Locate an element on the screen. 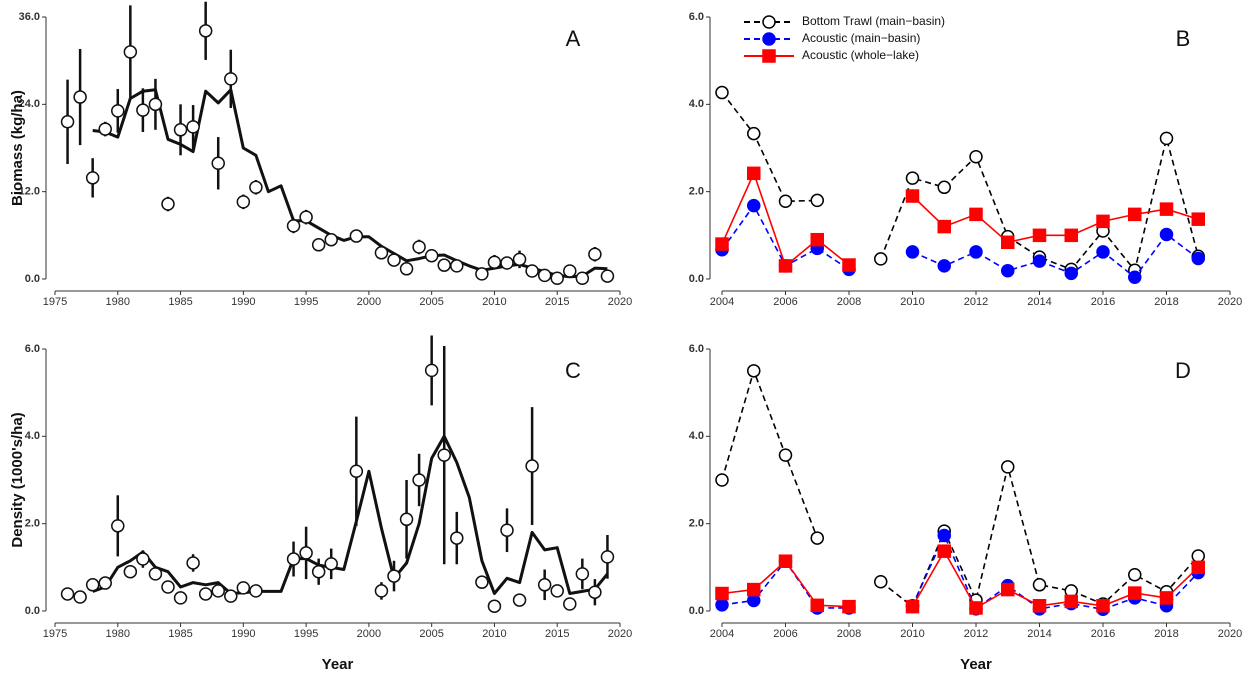 Image resolution: width=1253 pixels, height=677 pixels. x-tick-label: 1990 is located at coordinates (243, 634).